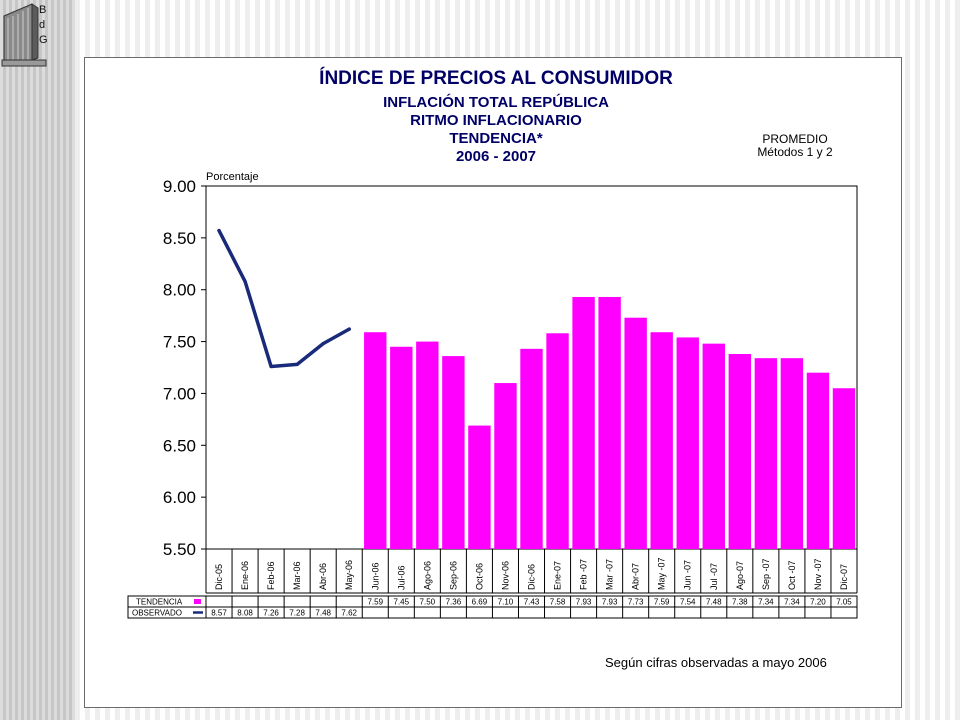 The image size is (960, 720). Describe the element at coordinates (454, 602) in the screenshot. I see `tendencia-value: 7.36` at that location.